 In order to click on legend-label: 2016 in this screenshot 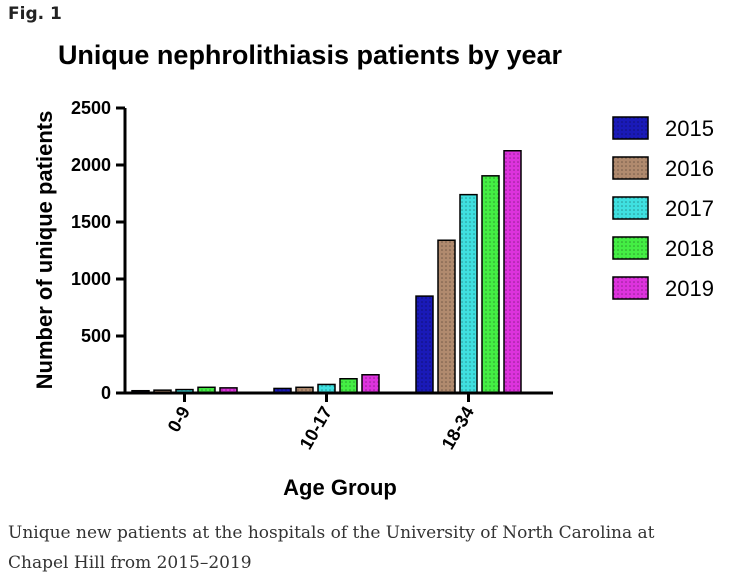, I will do `click(689, 168)`.